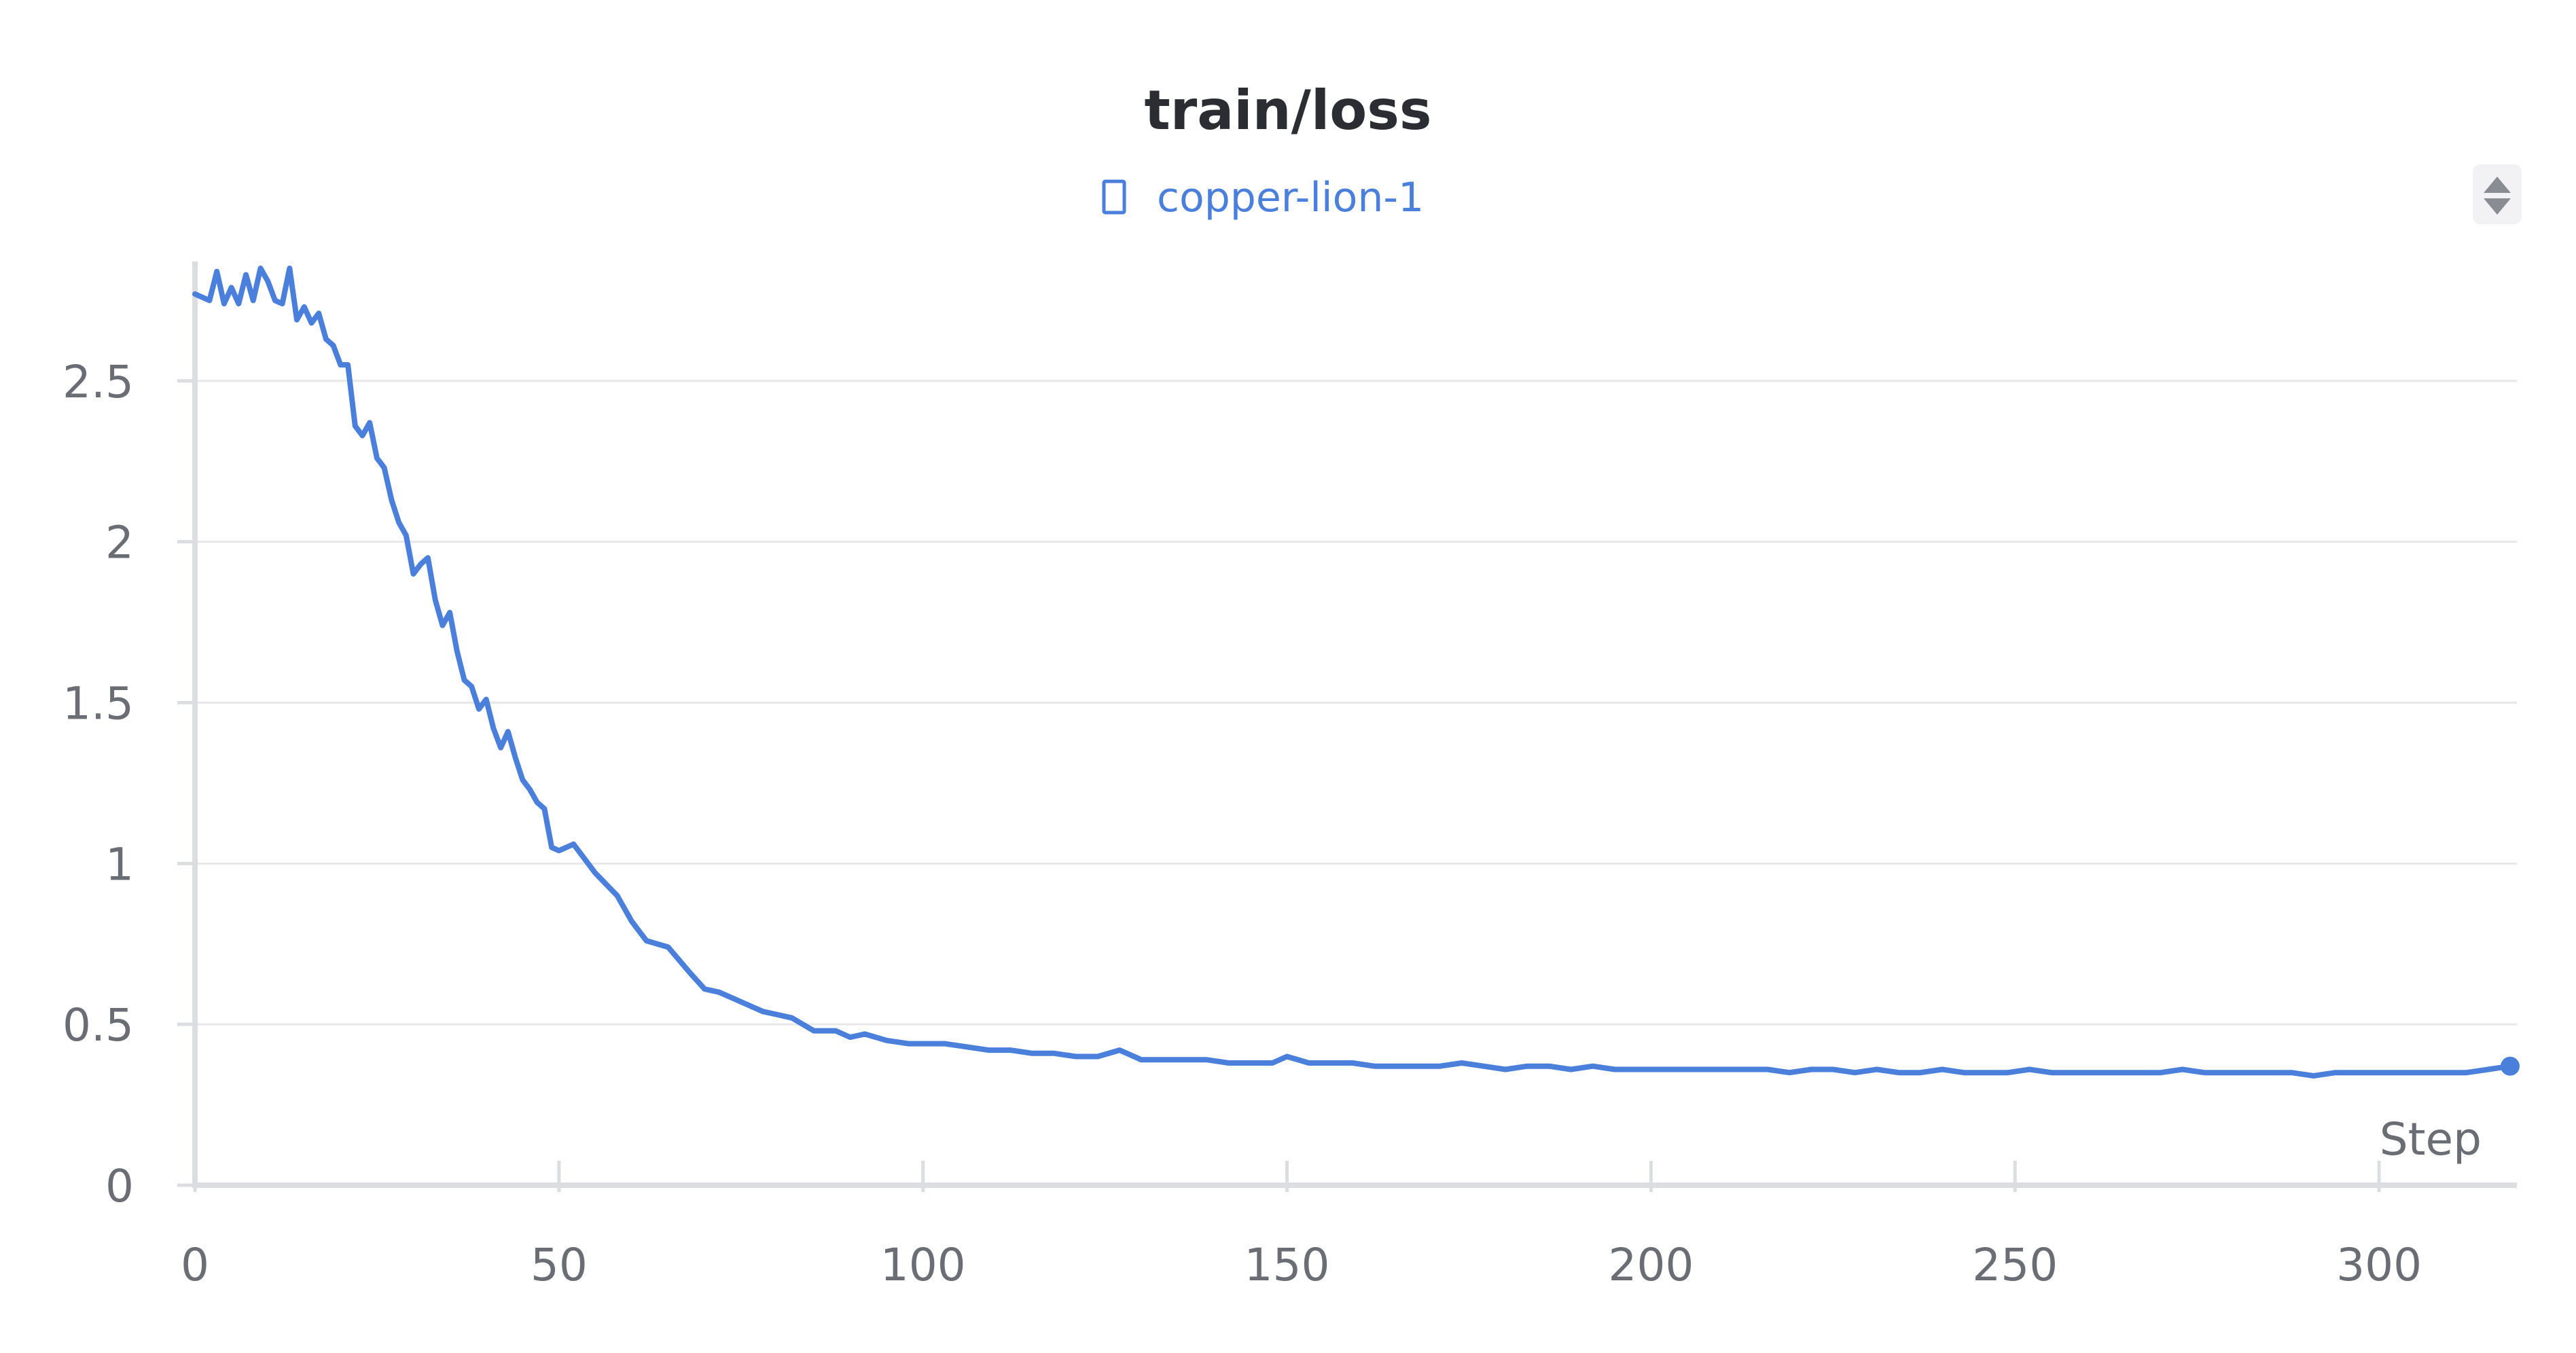 The height and width of the screenshot is (1353, 2576). Describe the element at coordinates (195, 1265) in the screenshot. I see `x-tick-label: 0` at that location.